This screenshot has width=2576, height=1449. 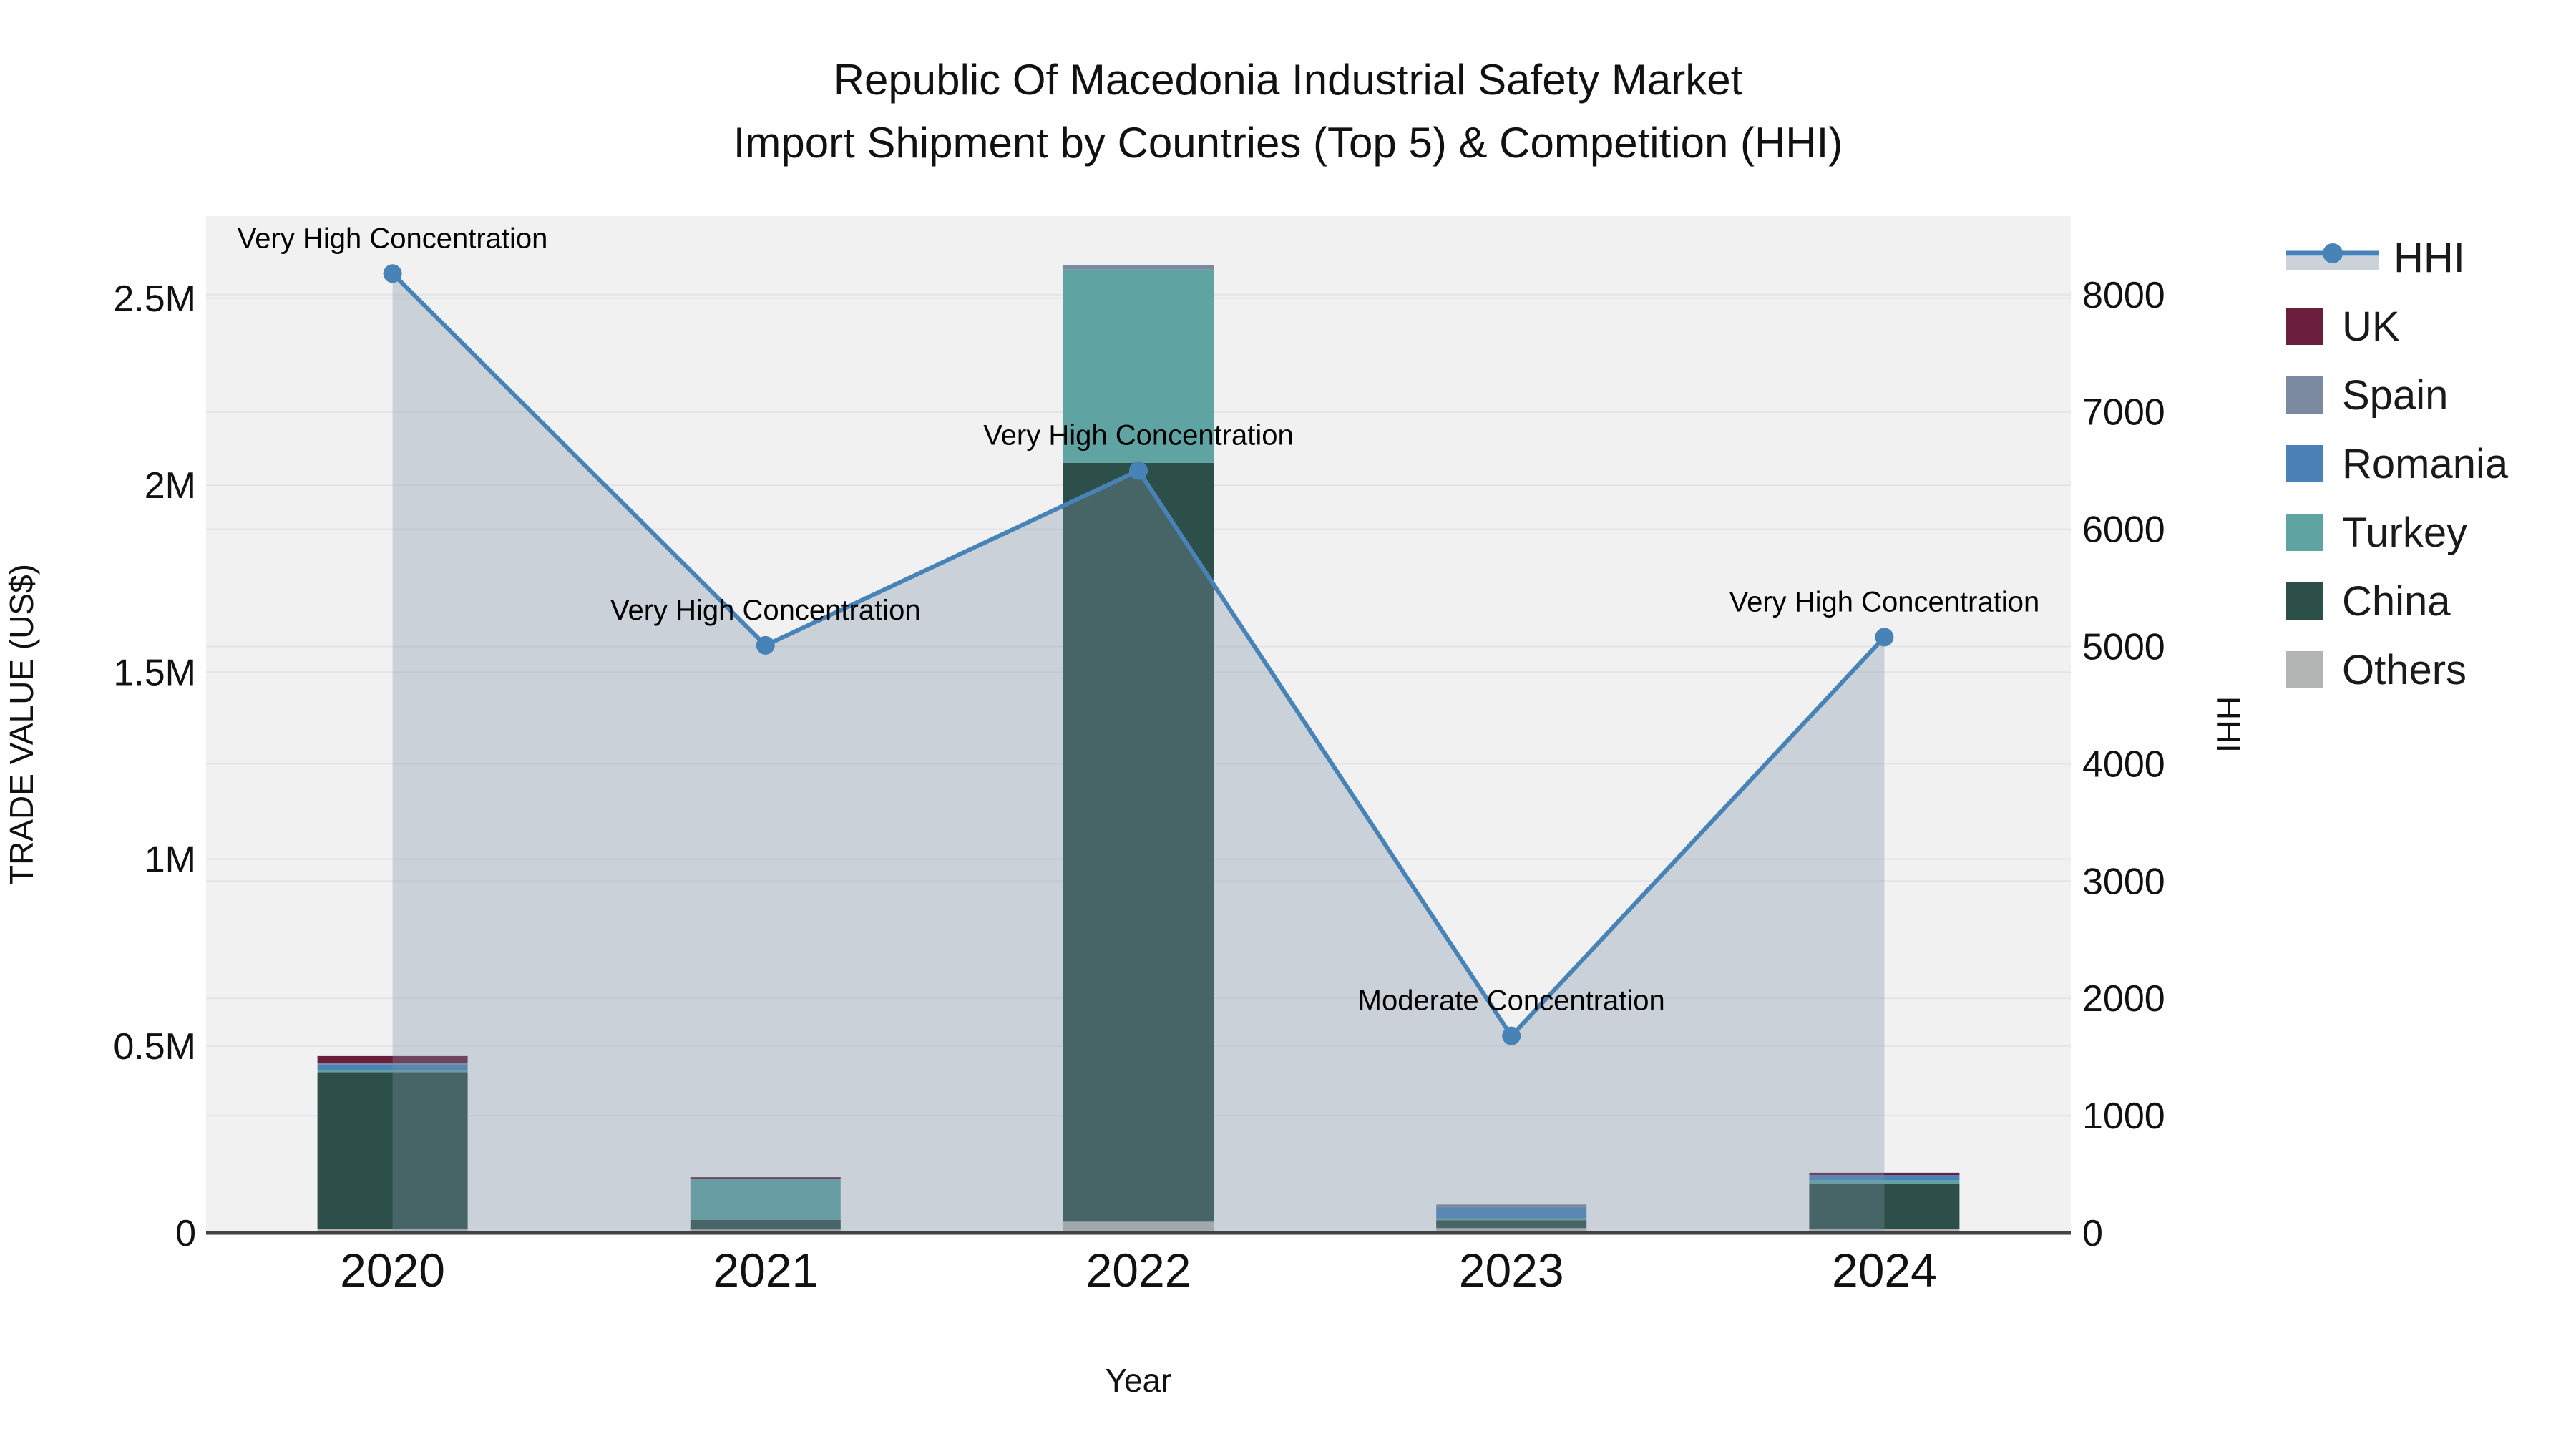 I want to click on annotation-label: Moderate Concentration, so click(x=1512, y=1001).